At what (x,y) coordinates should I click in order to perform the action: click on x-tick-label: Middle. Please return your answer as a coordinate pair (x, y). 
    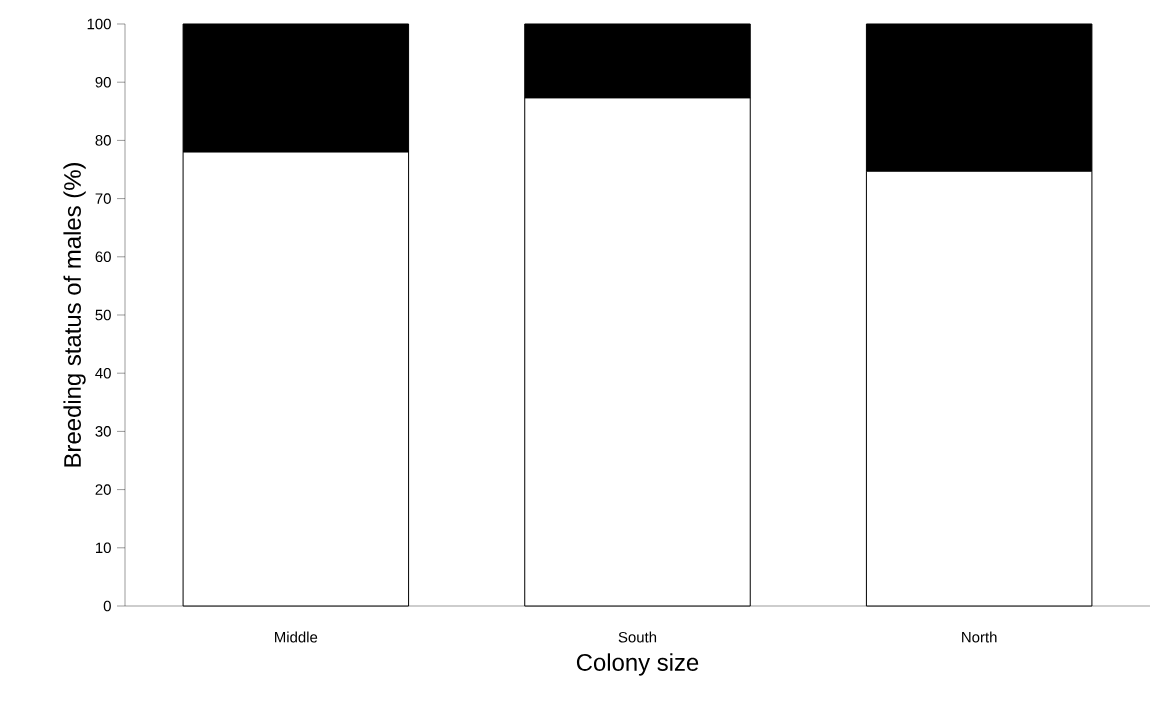
    Looking at the image, I should click on (296, 637).